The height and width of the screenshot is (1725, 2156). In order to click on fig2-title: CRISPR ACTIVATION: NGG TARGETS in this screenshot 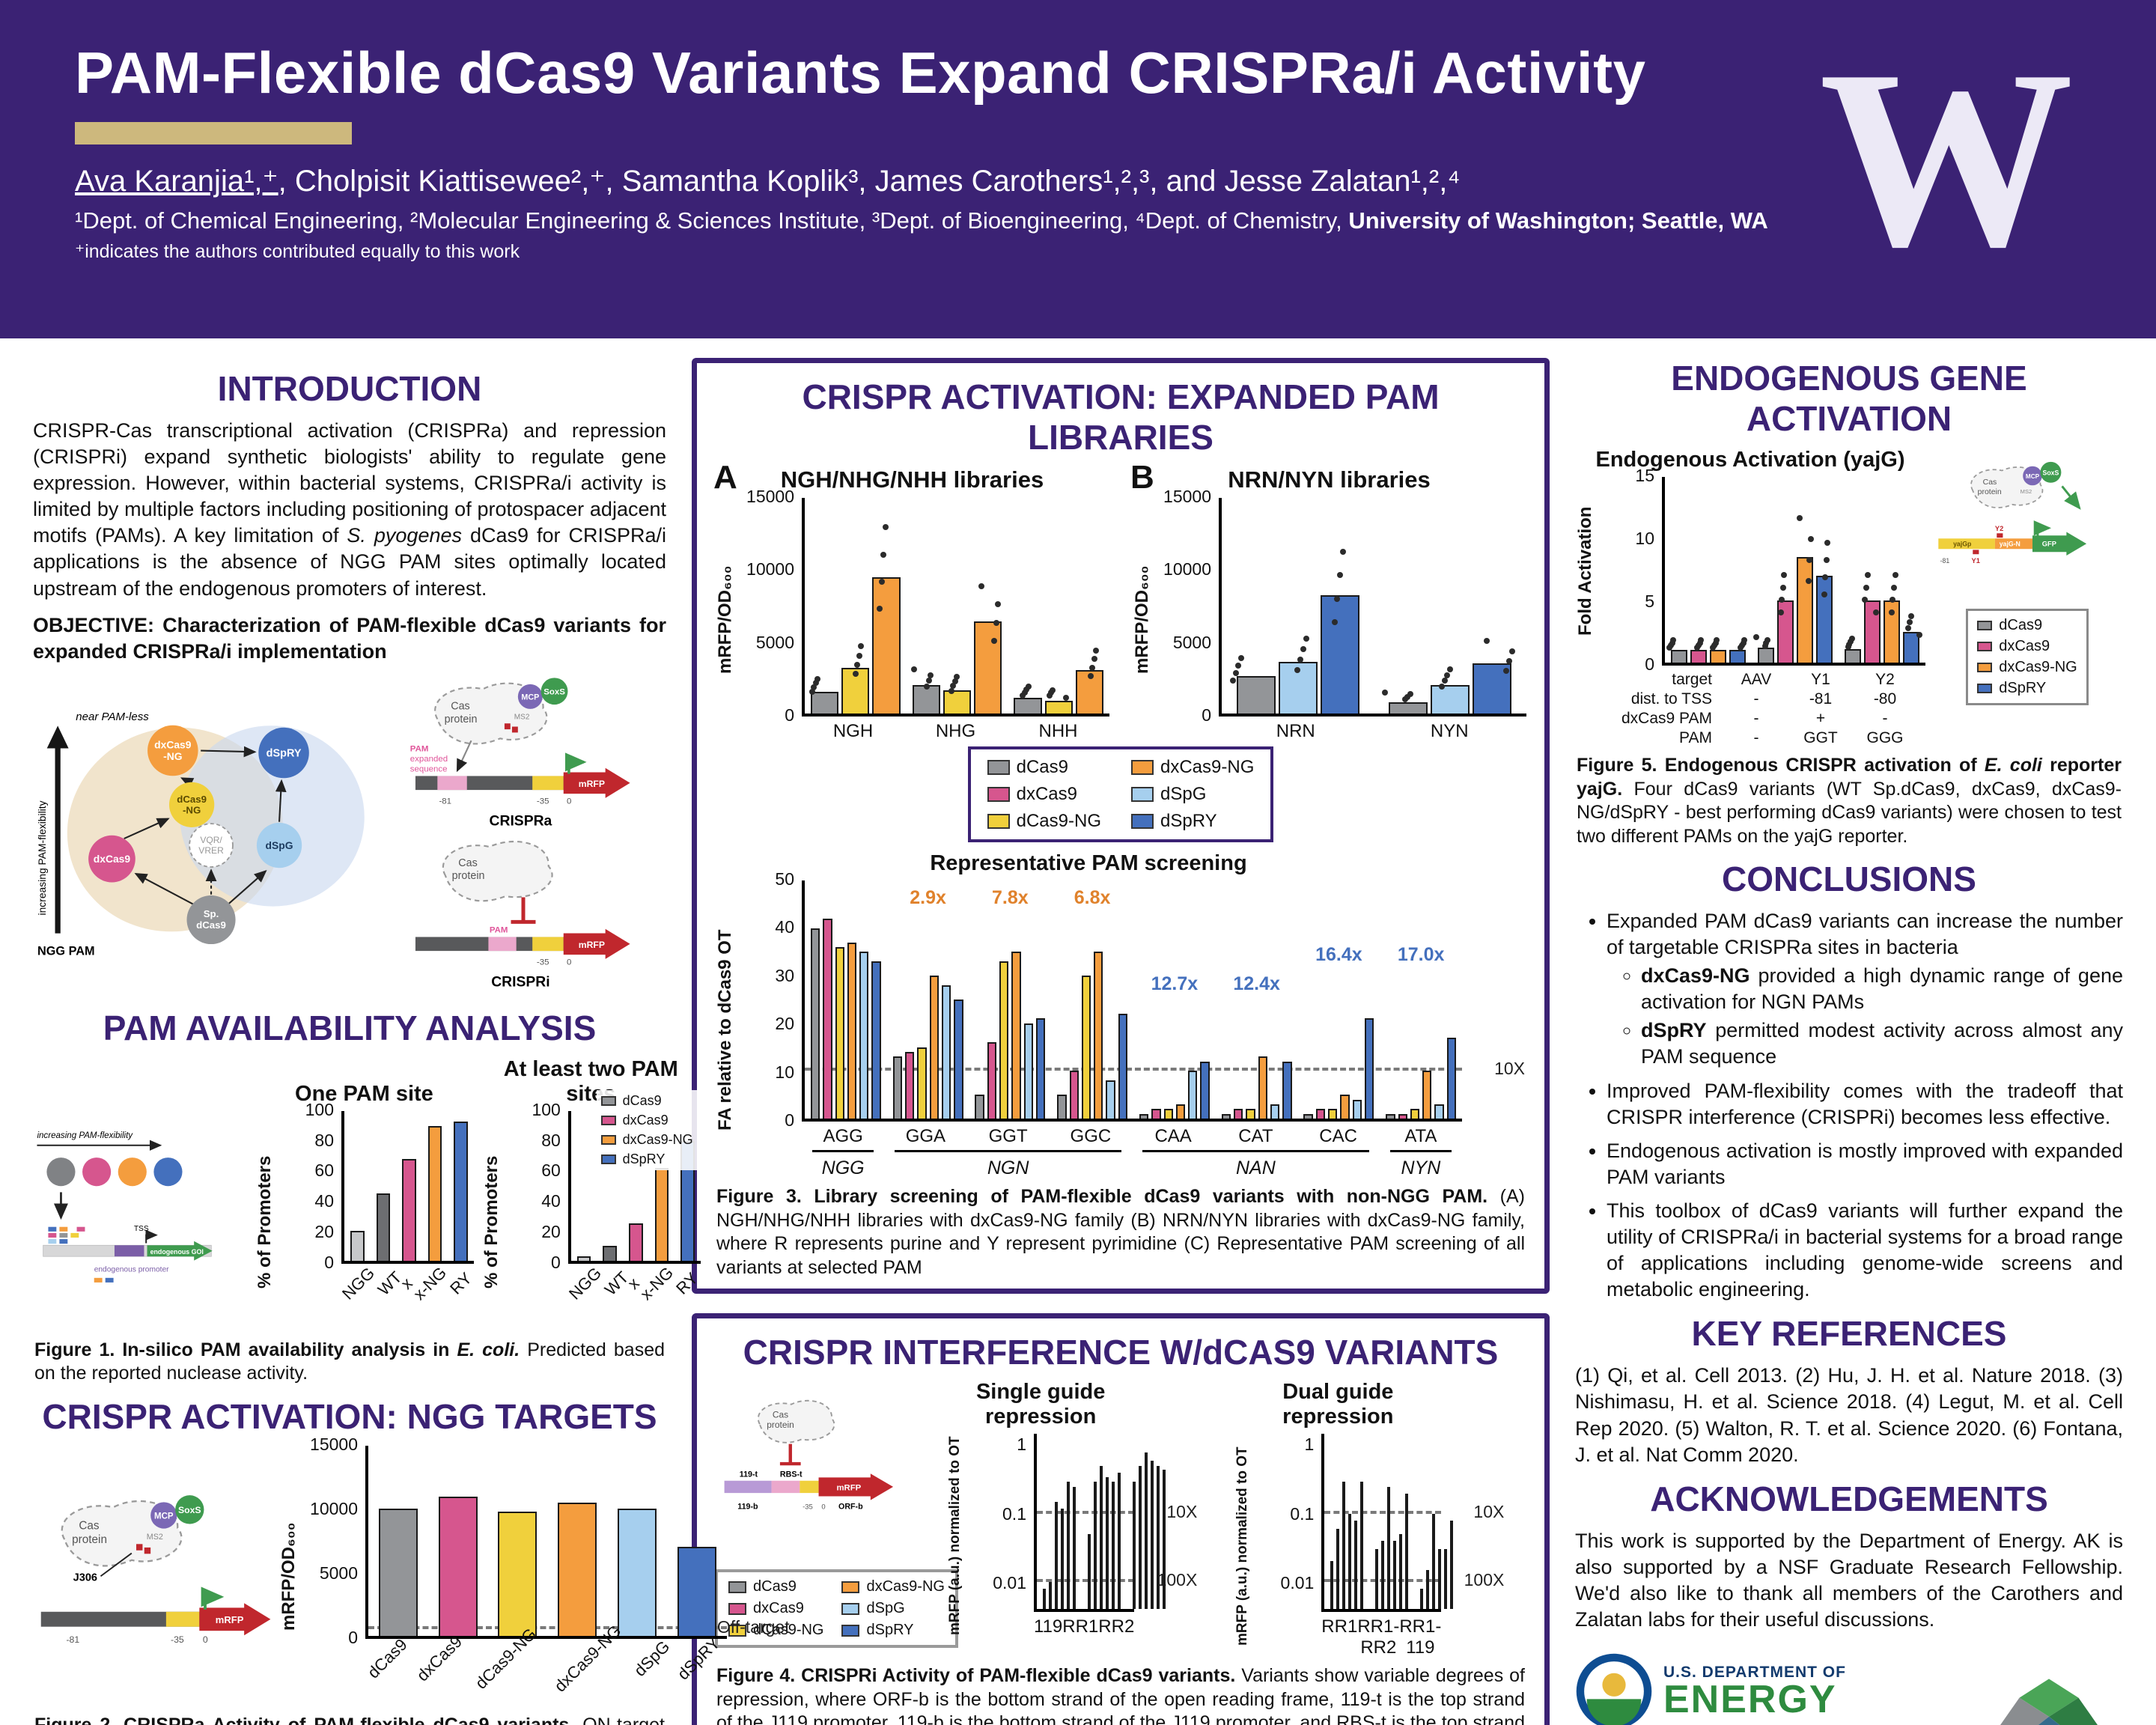, I will do `click(349, 1416)`.